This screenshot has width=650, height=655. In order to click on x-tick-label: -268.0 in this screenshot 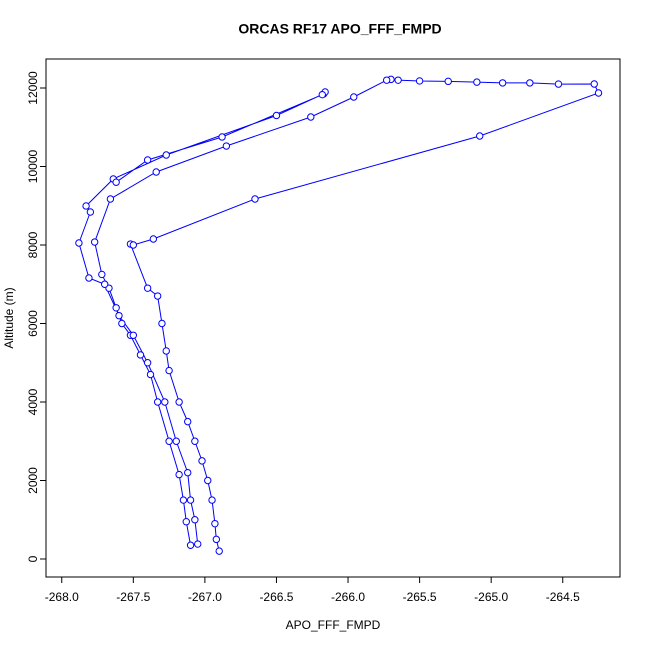, I will do `click(62, 597)`.